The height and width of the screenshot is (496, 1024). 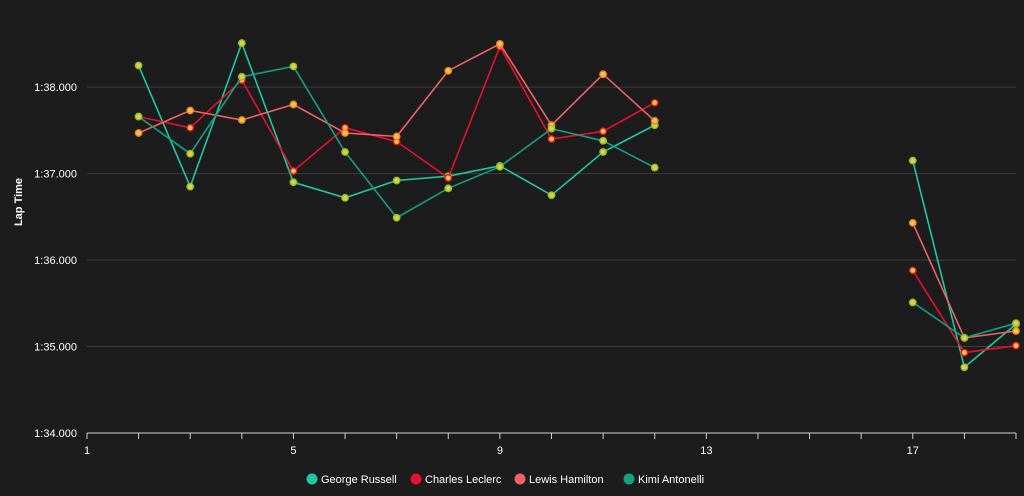 I want to click on x-tick-label: 1, so click(x=87, y=451).